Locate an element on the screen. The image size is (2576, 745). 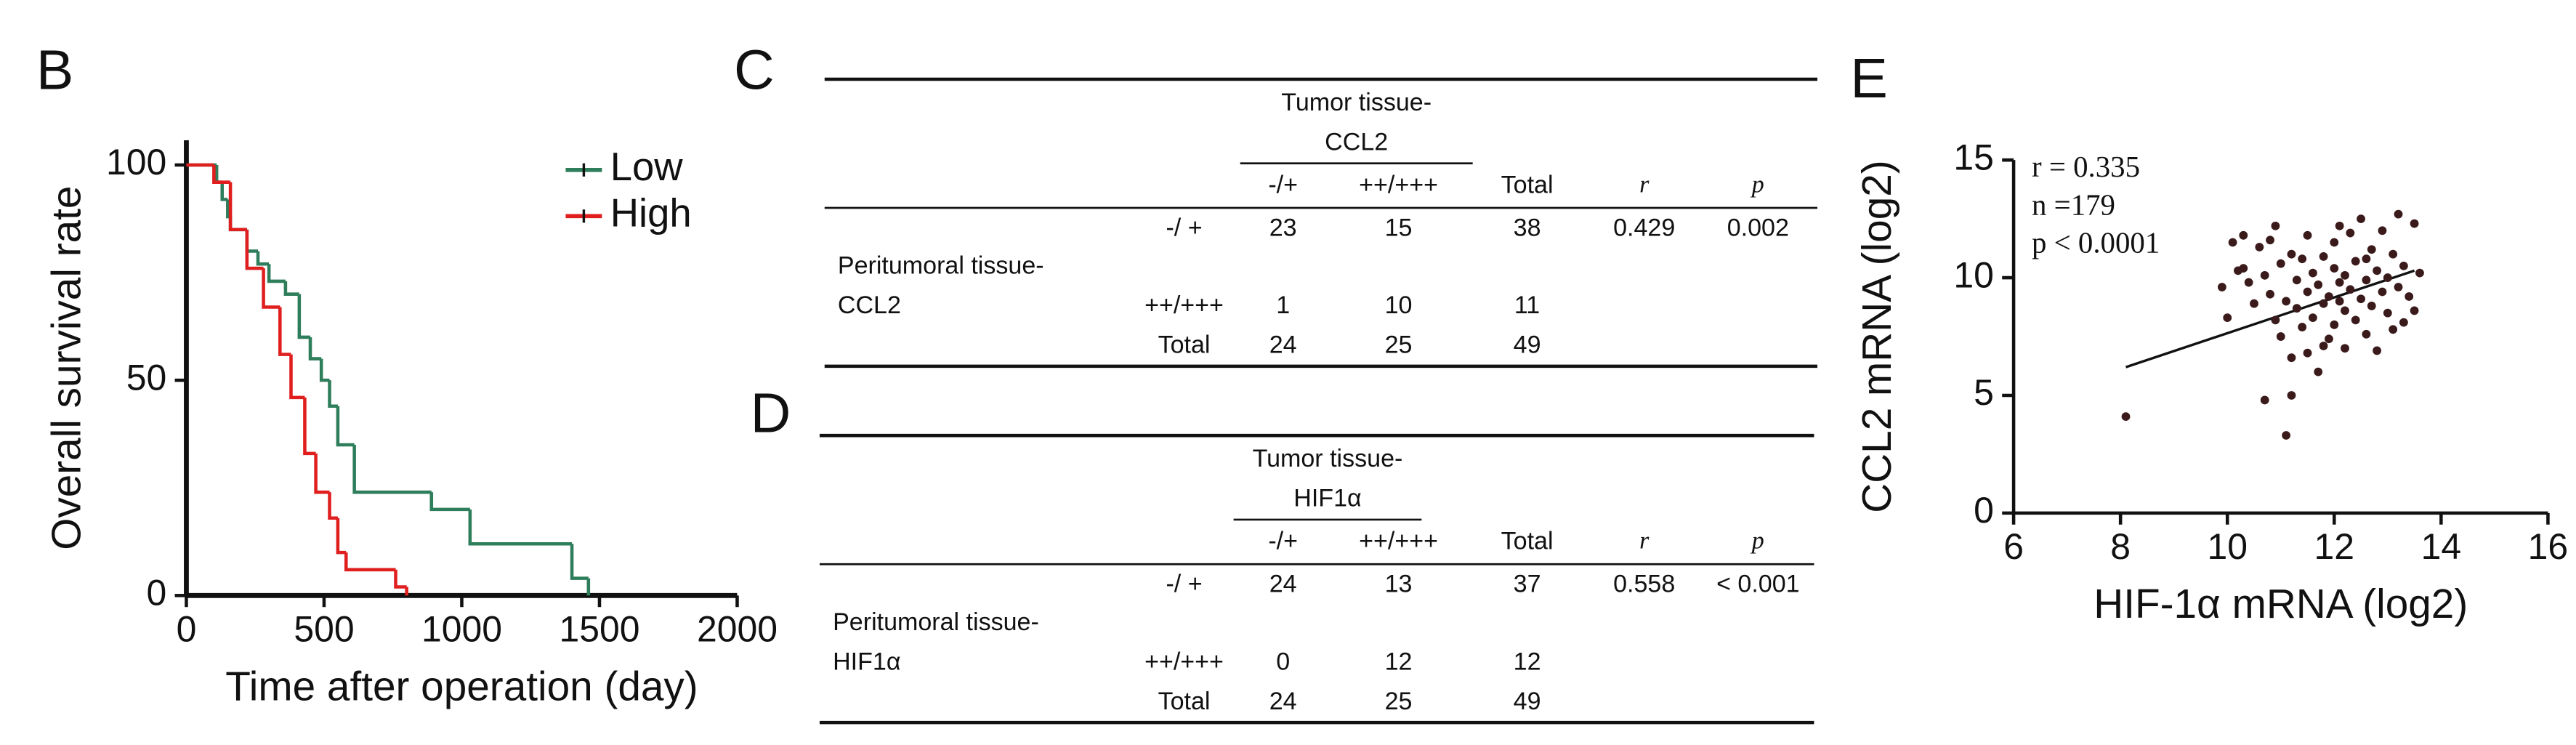
panel-label: D is located at coordinates (771, 413).